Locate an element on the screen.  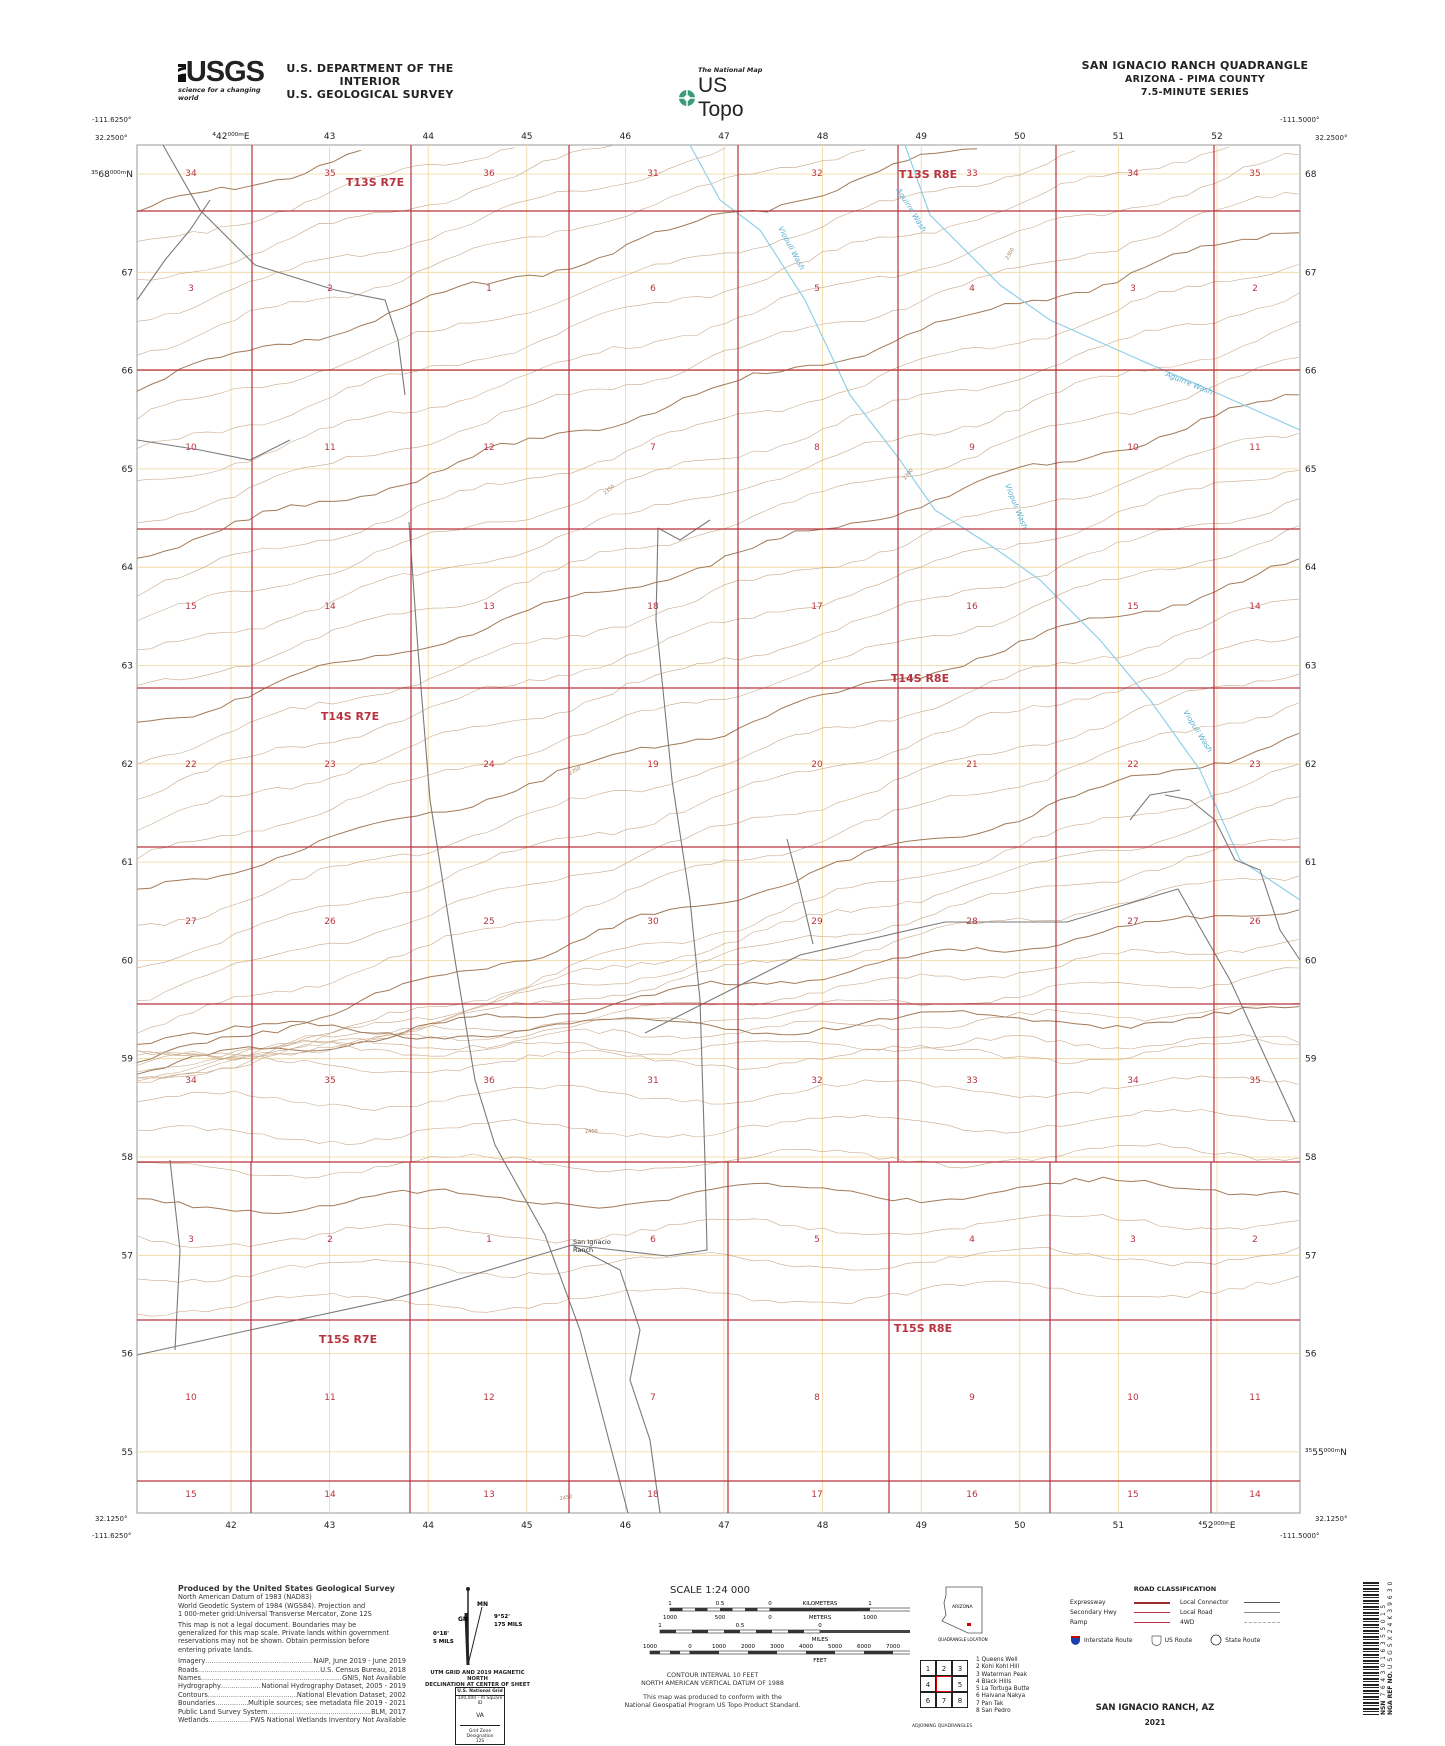
adjoining-quad-name: 3 Waterman Peak is located at coordinates (1002, 1674).